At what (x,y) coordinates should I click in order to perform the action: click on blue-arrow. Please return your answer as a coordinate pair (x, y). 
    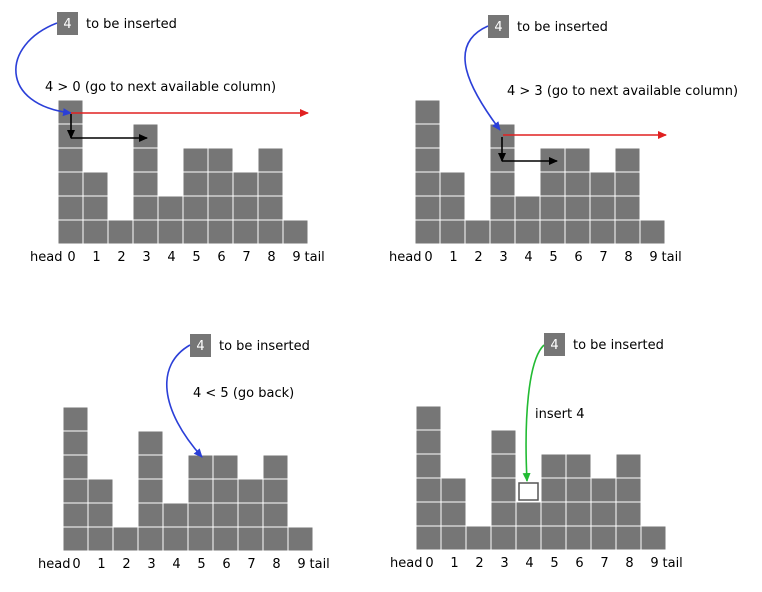
    Looking at the image, I should click on (184, 401).